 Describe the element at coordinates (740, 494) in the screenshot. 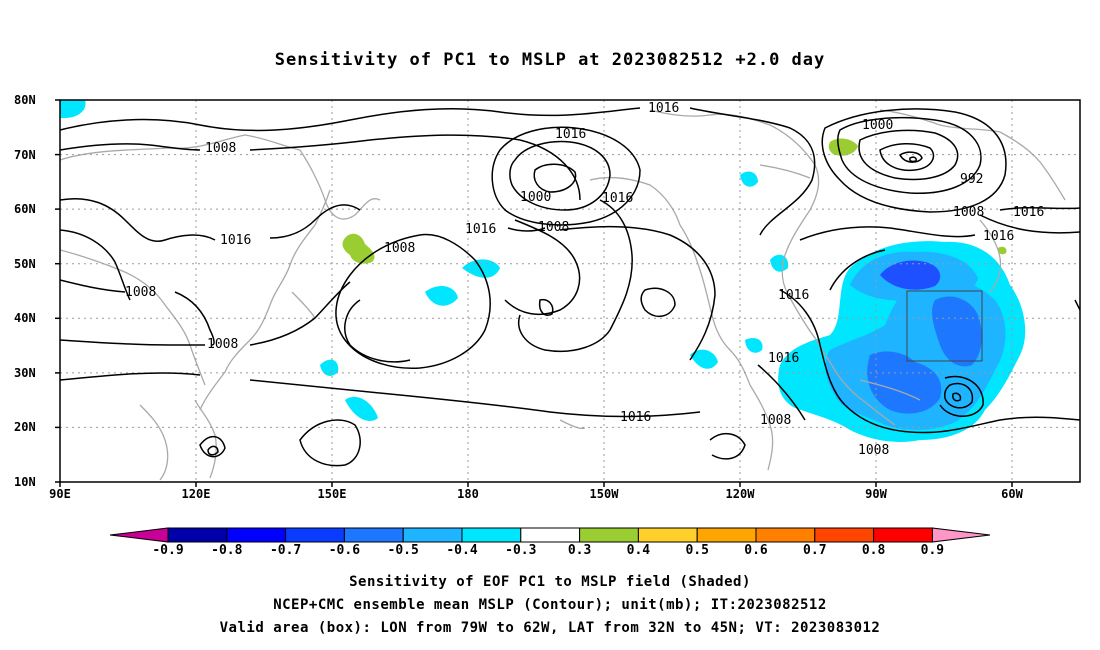

I see `lon-label: 120W` at that location.